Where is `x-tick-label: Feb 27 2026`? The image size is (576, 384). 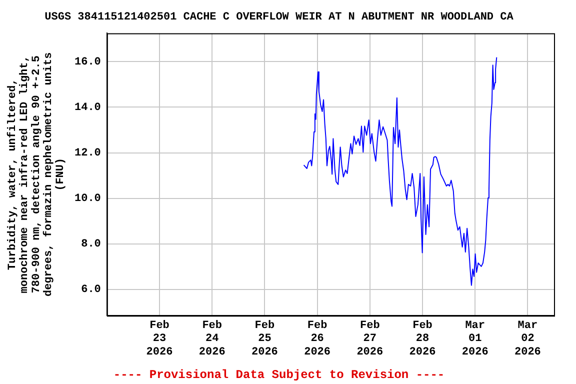 x-tick-label: Feb 27 2026 is located at coordinates (370, 339).